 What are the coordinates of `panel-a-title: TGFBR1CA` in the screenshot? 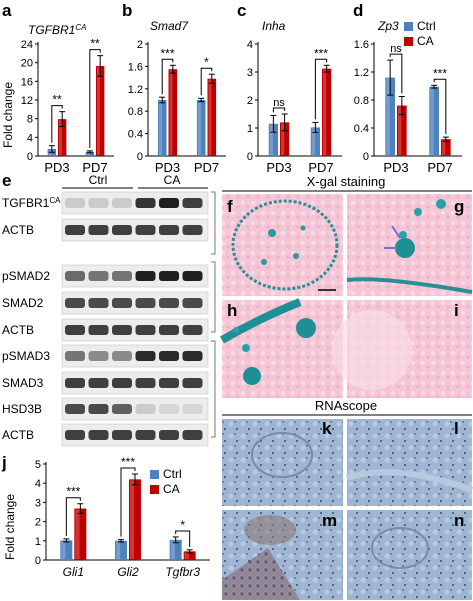 It's located at (57, 30).